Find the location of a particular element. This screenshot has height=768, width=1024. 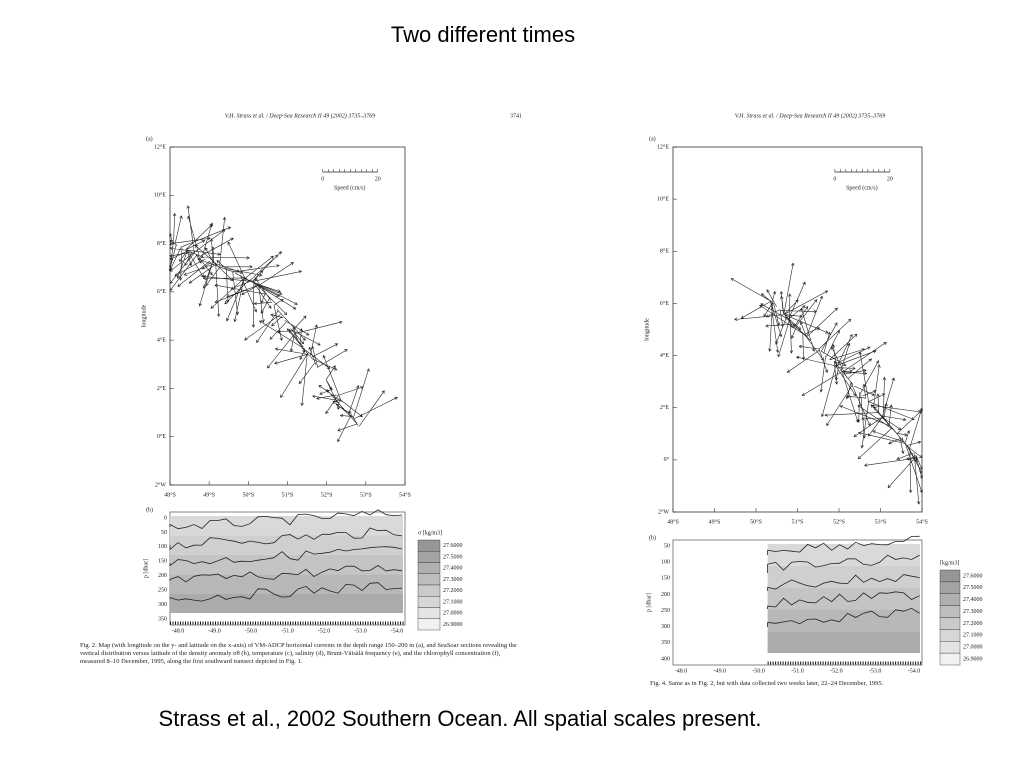

y-tick-label: 0°E is located at coordinates (161, 436).